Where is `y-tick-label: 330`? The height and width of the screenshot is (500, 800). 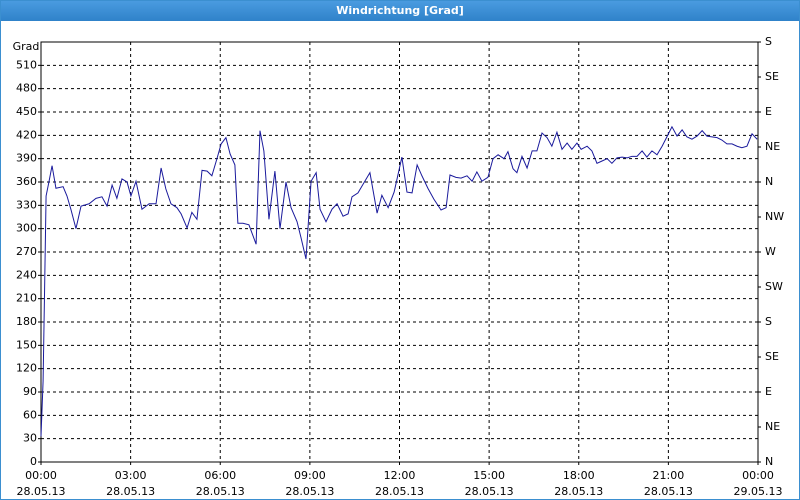 y-tick-label: 330 is located at coordinates (26, 204).